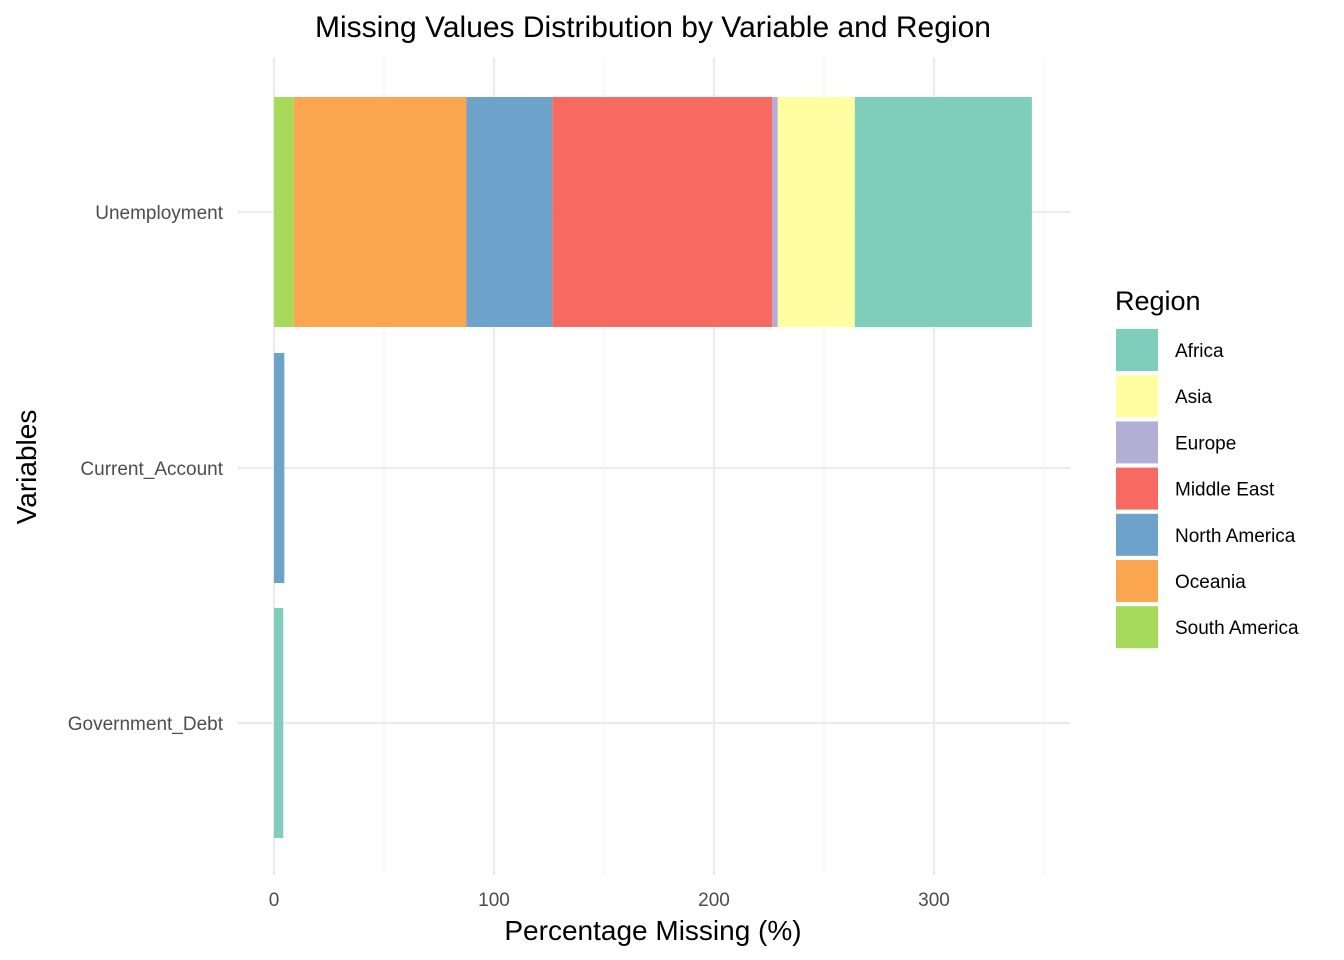 The width and height of the screenshot is (1344, 960). What do you see at coordinates (652, 930) in the screenshot?
I see `x-axis-title: Percentage Missing (%)` at bounding box center [652, 930].